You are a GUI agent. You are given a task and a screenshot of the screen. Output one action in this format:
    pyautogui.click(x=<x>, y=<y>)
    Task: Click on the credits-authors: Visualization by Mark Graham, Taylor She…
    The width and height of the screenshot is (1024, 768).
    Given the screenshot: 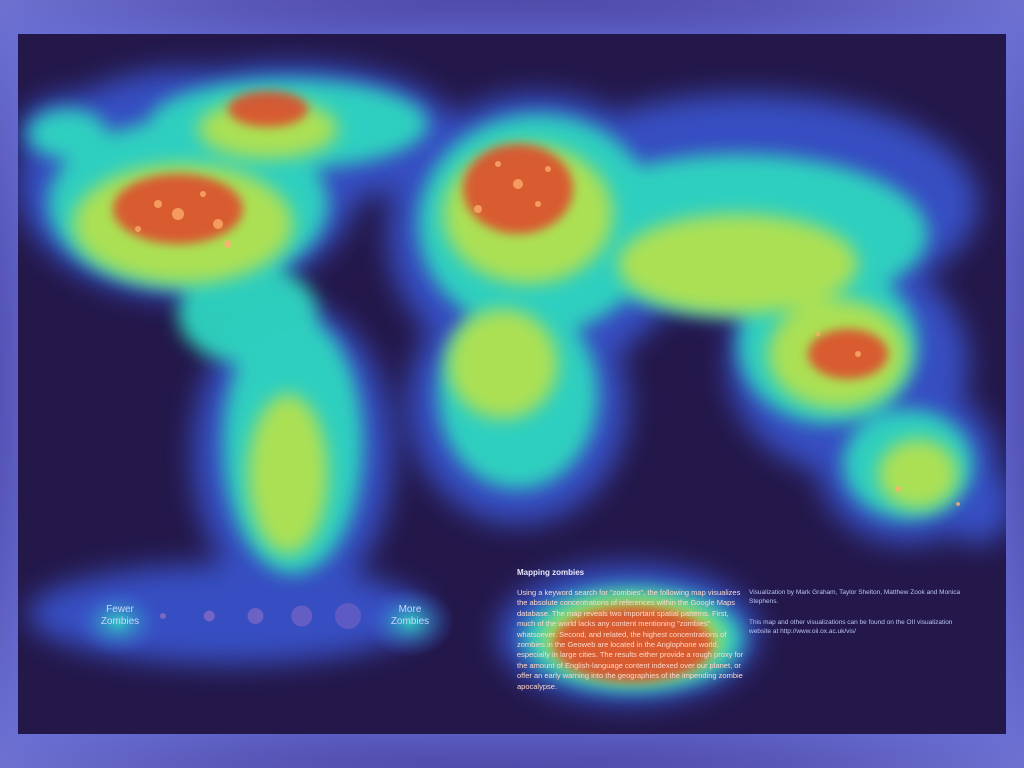 What is the action you would take?
    pyautogui.click(x=855, y=597)
    